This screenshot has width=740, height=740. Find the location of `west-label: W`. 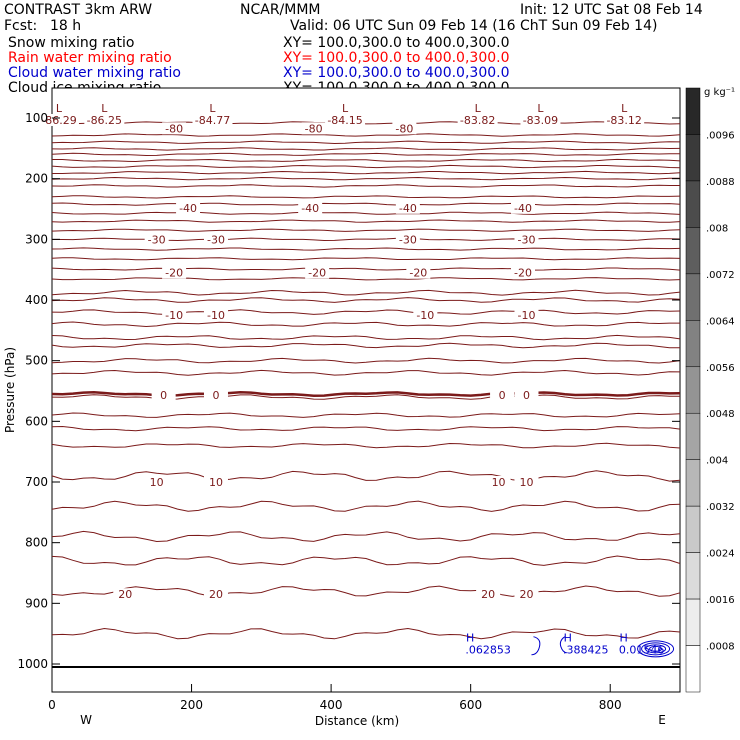

west-label: W is located at coordinates (86, 720).